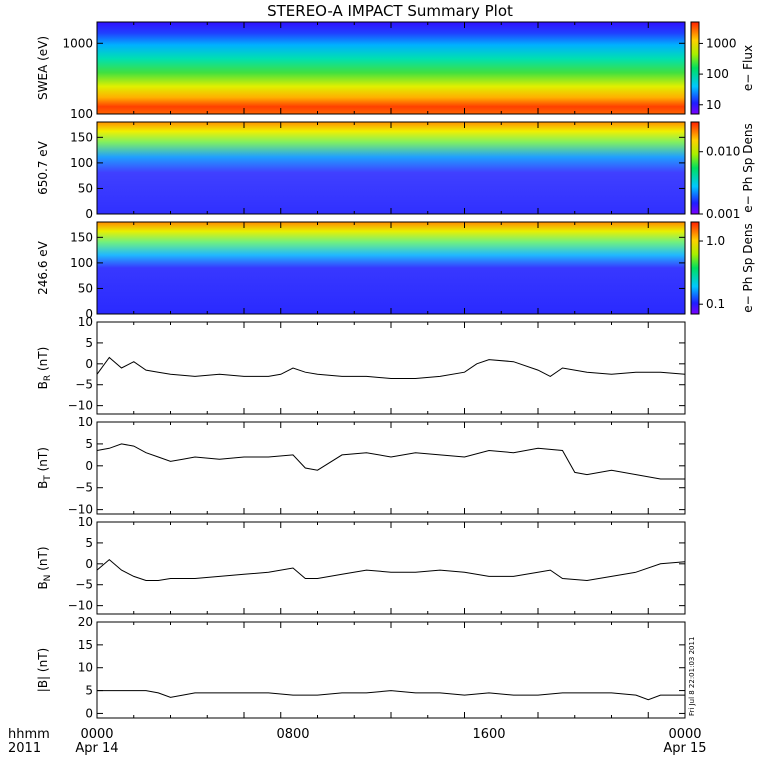 This screenshot has height=780, width=780. I want to click on colorbar-tick-label: 1000, so click(721, 43).